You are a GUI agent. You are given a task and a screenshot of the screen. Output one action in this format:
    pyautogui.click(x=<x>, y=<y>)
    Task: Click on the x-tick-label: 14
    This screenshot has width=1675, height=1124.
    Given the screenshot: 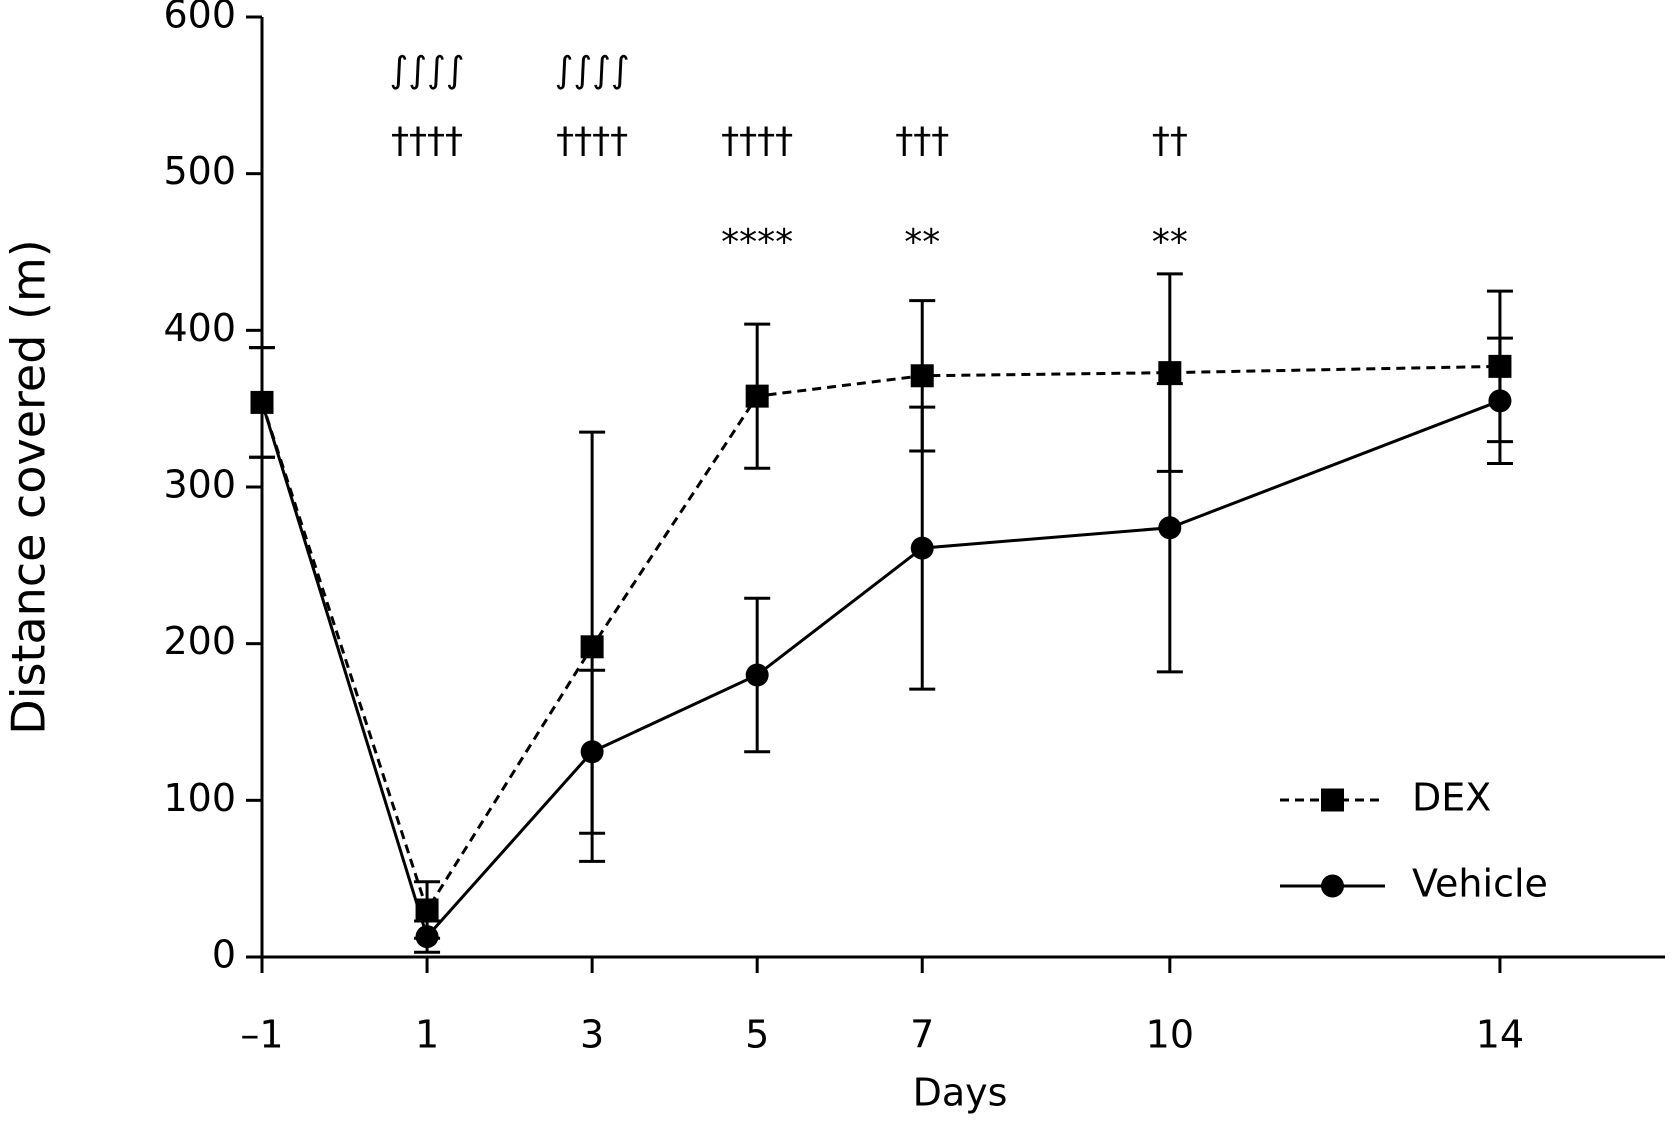 What is the action you would take?
    pyautogui.click(x=1500, y=1035)
    